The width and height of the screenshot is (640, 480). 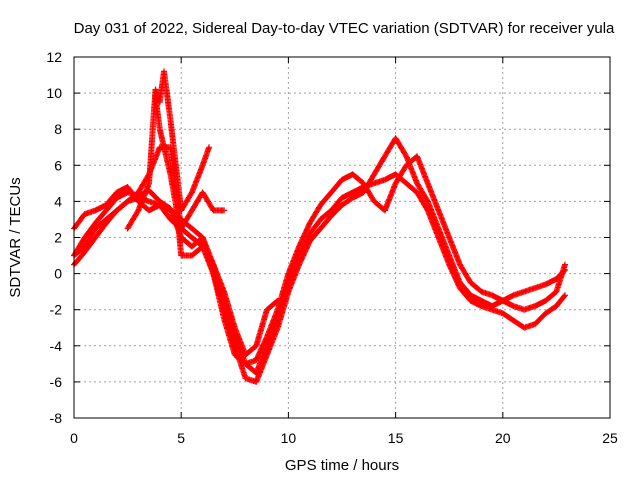 I want to click on y-tick-label: -4, so click(x=56, y=346).